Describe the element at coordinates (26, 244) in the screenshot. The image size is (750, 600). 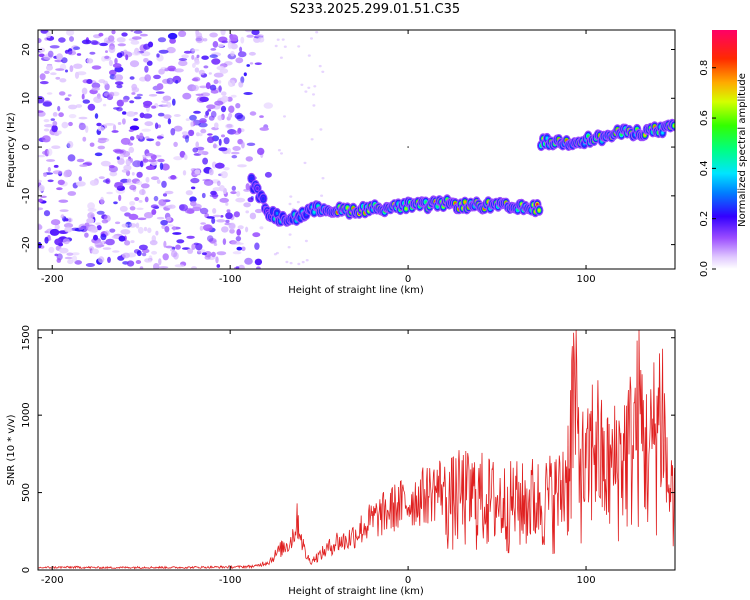
I see `y-tick-label: -20` at that location.